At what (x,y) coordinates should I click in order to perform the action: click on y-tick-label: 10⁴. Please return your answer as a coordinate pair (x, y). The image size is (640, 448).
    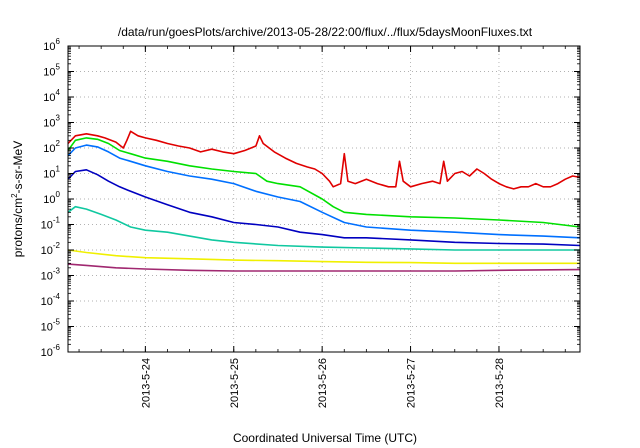
    Looking at the image, I should click on (51, 96).